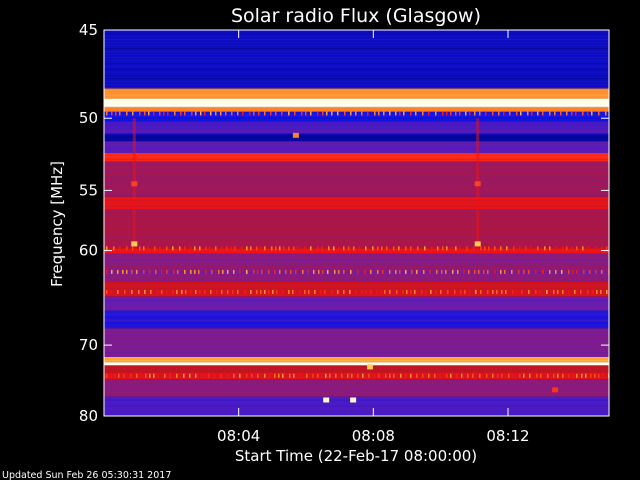  What do you see at coordinates (477, 244) in the screenshot?
I see `hot-spot` at bounding box center [477, 244].